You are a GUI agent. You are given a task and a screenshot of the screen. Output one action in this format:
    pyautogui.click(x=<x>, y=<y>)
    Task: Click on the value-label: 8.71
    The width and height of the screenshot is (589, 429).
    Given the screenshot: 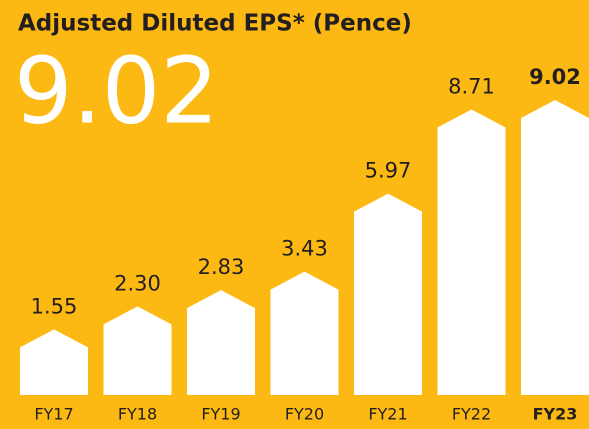 What is the action you would take?
    pyautogui.click(x=471, y=87)
    